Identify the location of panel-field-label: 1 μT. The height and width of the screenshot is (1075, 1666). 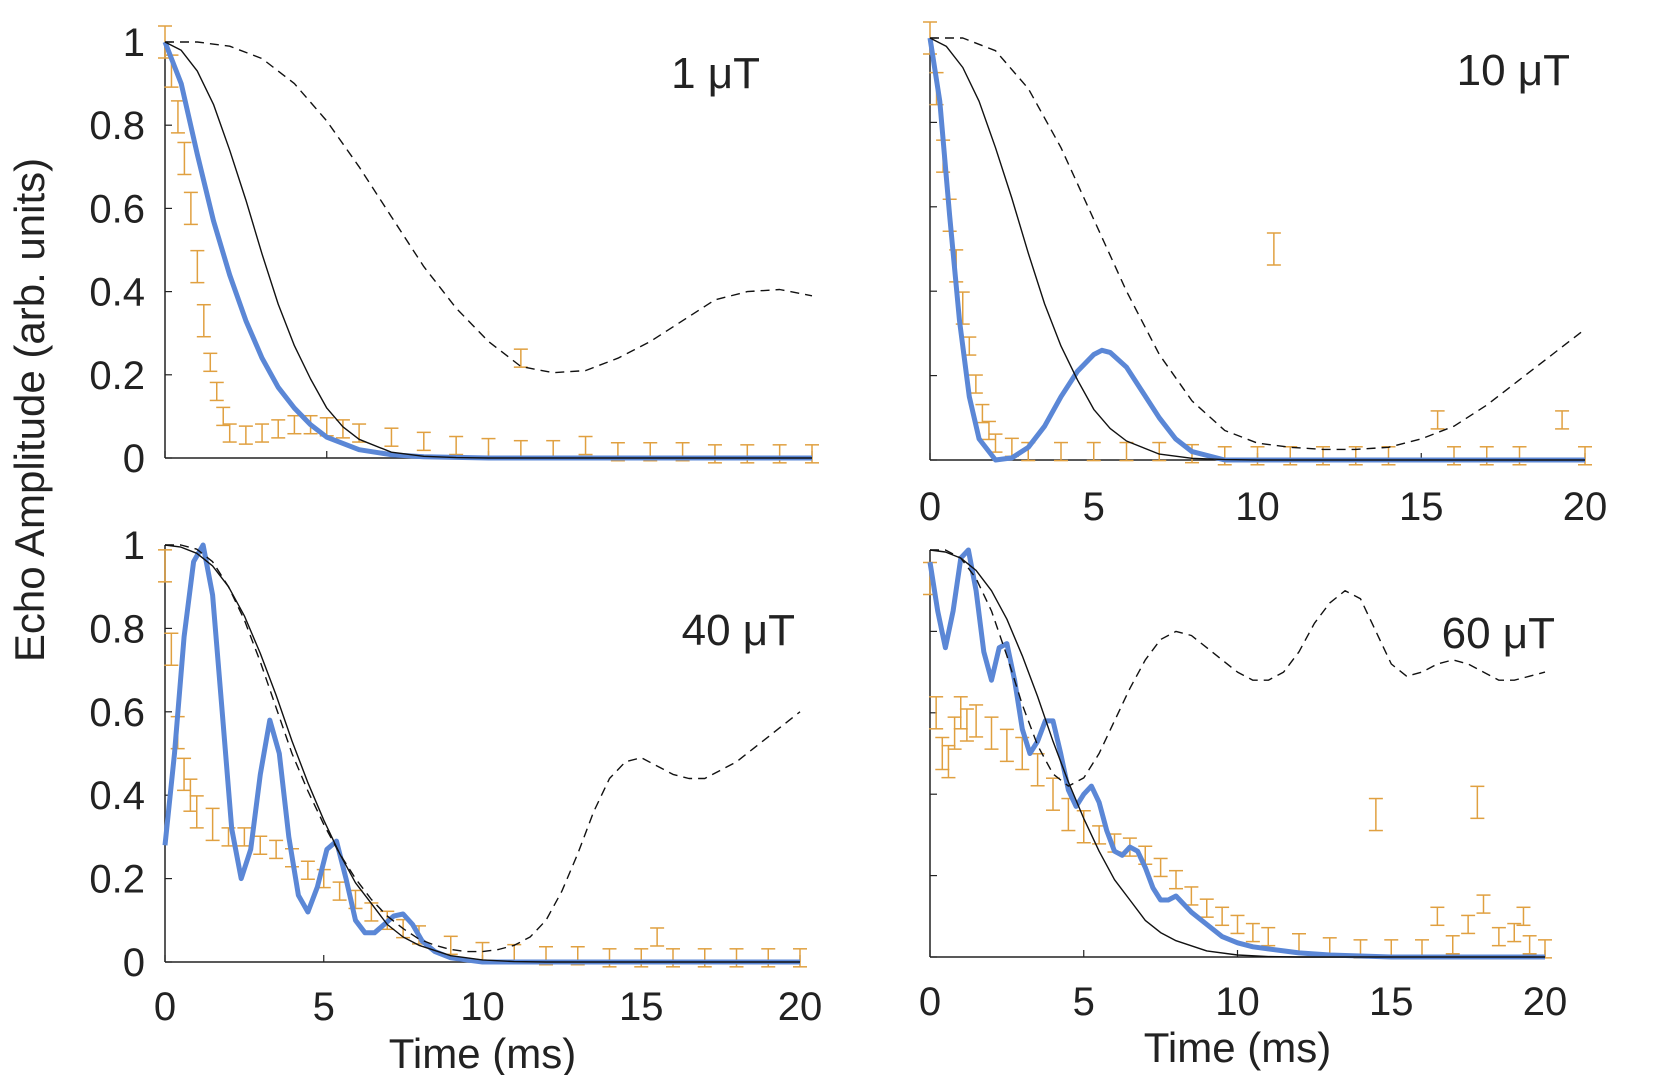
(715, 73).